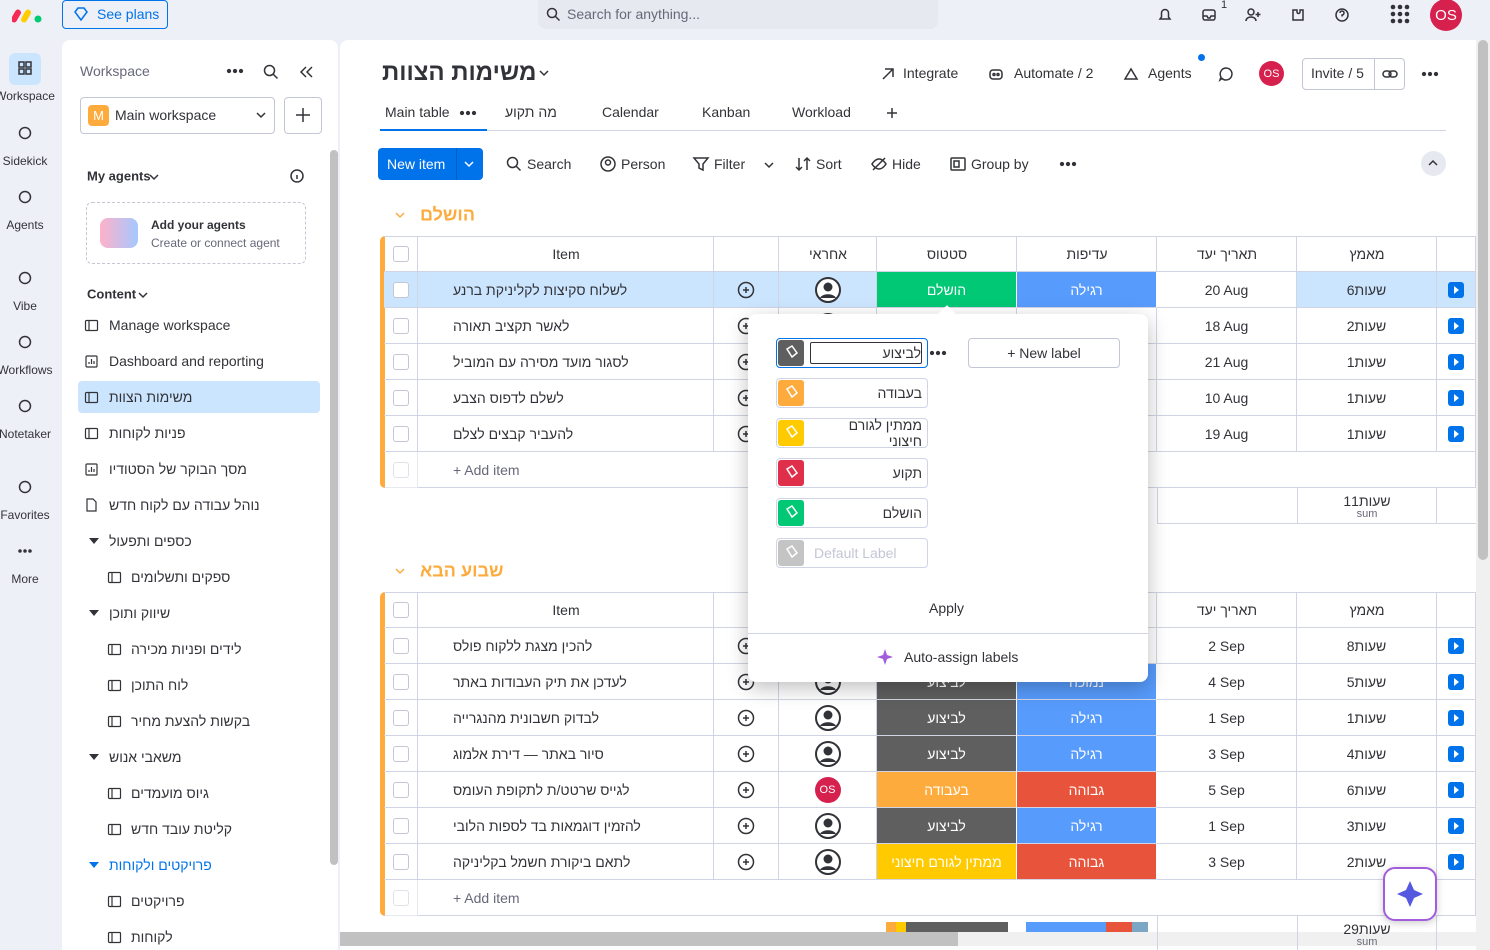  Describe the element at coordinates (158, 901) in the screenshot. I see `sidebar-item: פרויקטים` at that location.